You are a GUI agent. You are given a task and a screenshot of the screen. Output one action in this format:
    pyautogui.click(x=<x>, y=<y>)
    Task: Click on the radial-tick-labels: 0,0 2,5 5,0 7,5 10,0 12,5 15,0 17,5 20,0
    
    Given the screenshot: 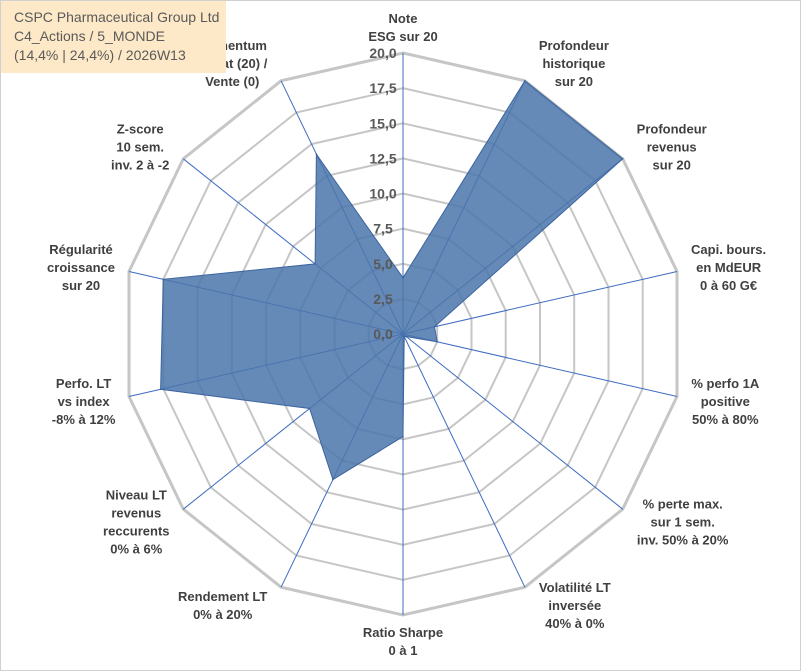 What is the action you would take?
    pyautogui.click(x=382, y=193)
    